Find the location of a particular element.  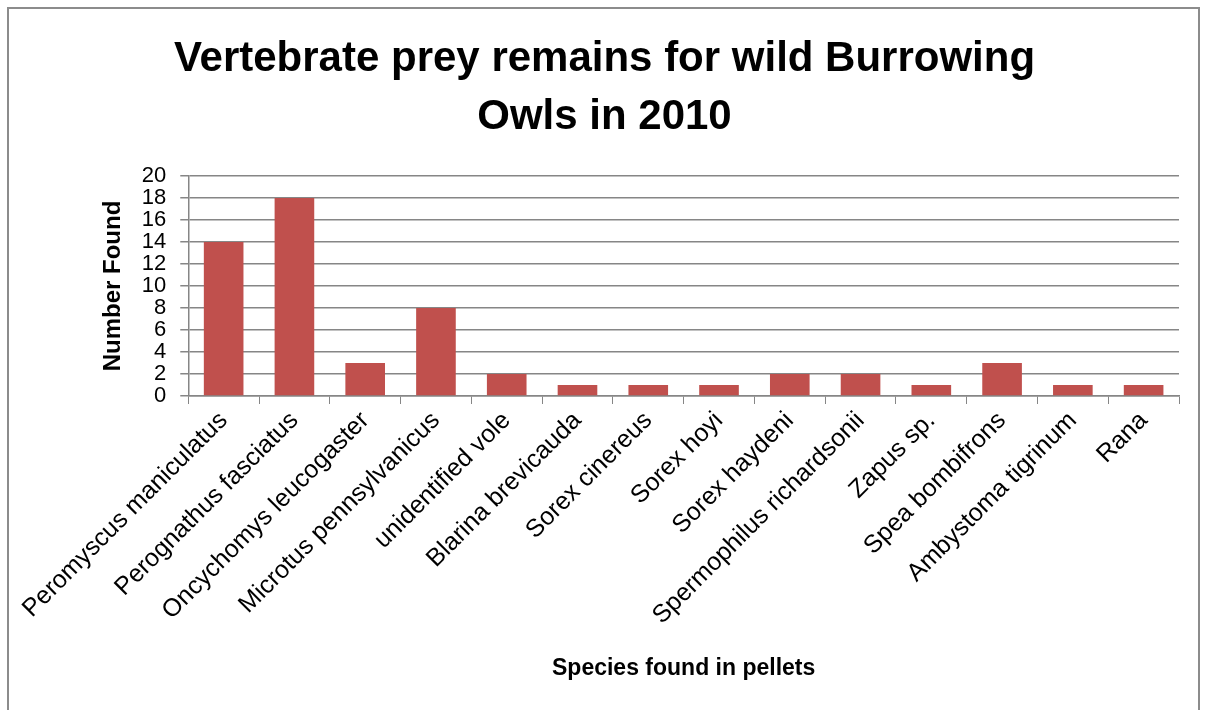

x-axis-title: Species found in pellets is located at coordinates (683, 666).